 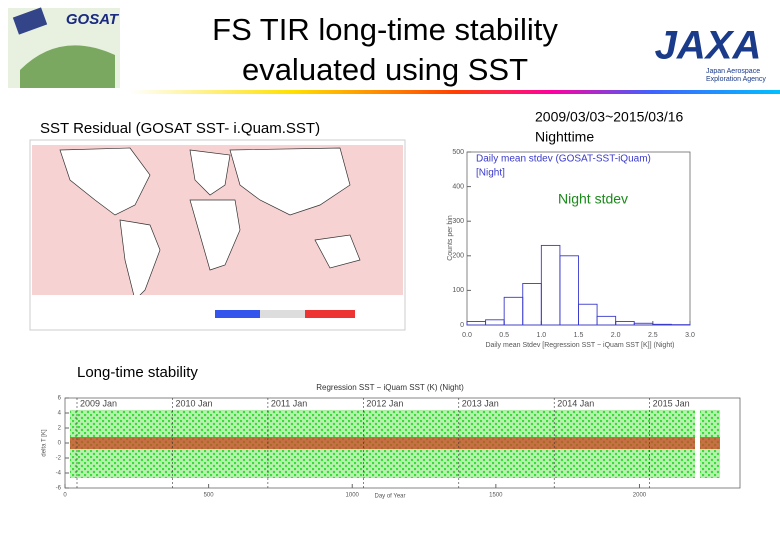 What do you see at coordinates (98, 403) in the screenshot?
I see `year-label: 2009 Jan` at bounding box center [98, 403].